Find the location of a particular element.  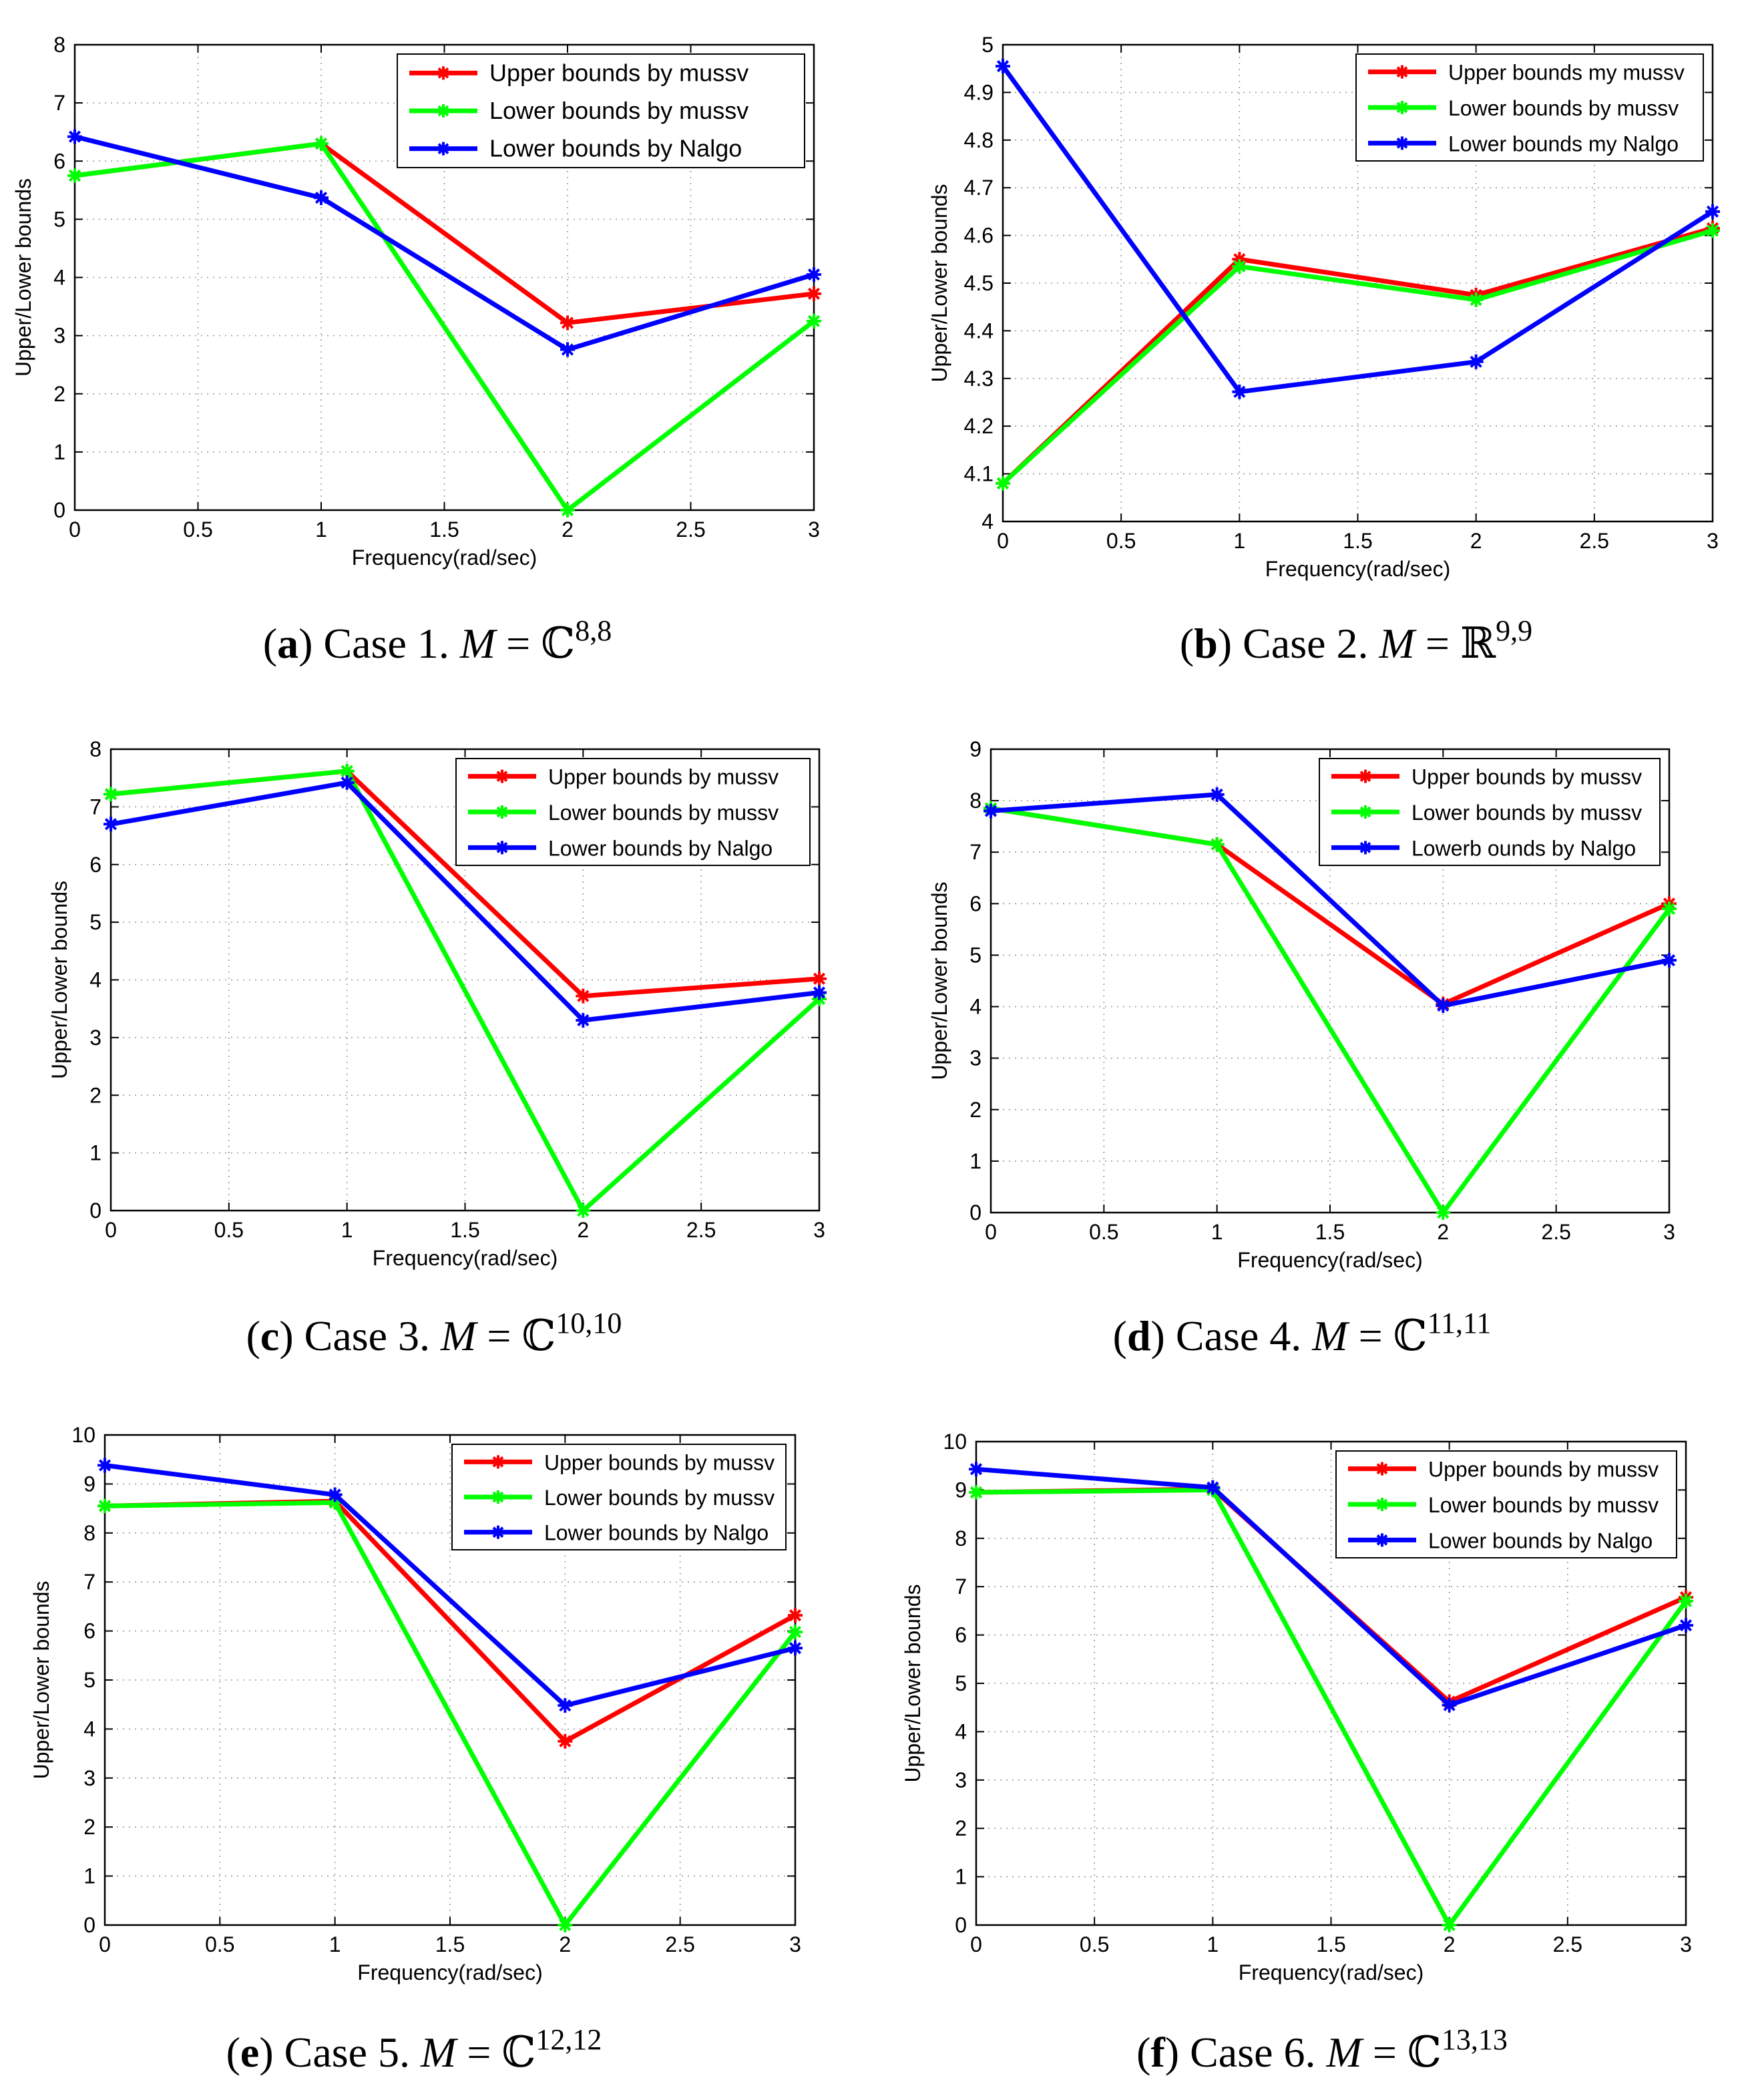

y-tick-label: 4.3 is located at coordinates (979, 379).